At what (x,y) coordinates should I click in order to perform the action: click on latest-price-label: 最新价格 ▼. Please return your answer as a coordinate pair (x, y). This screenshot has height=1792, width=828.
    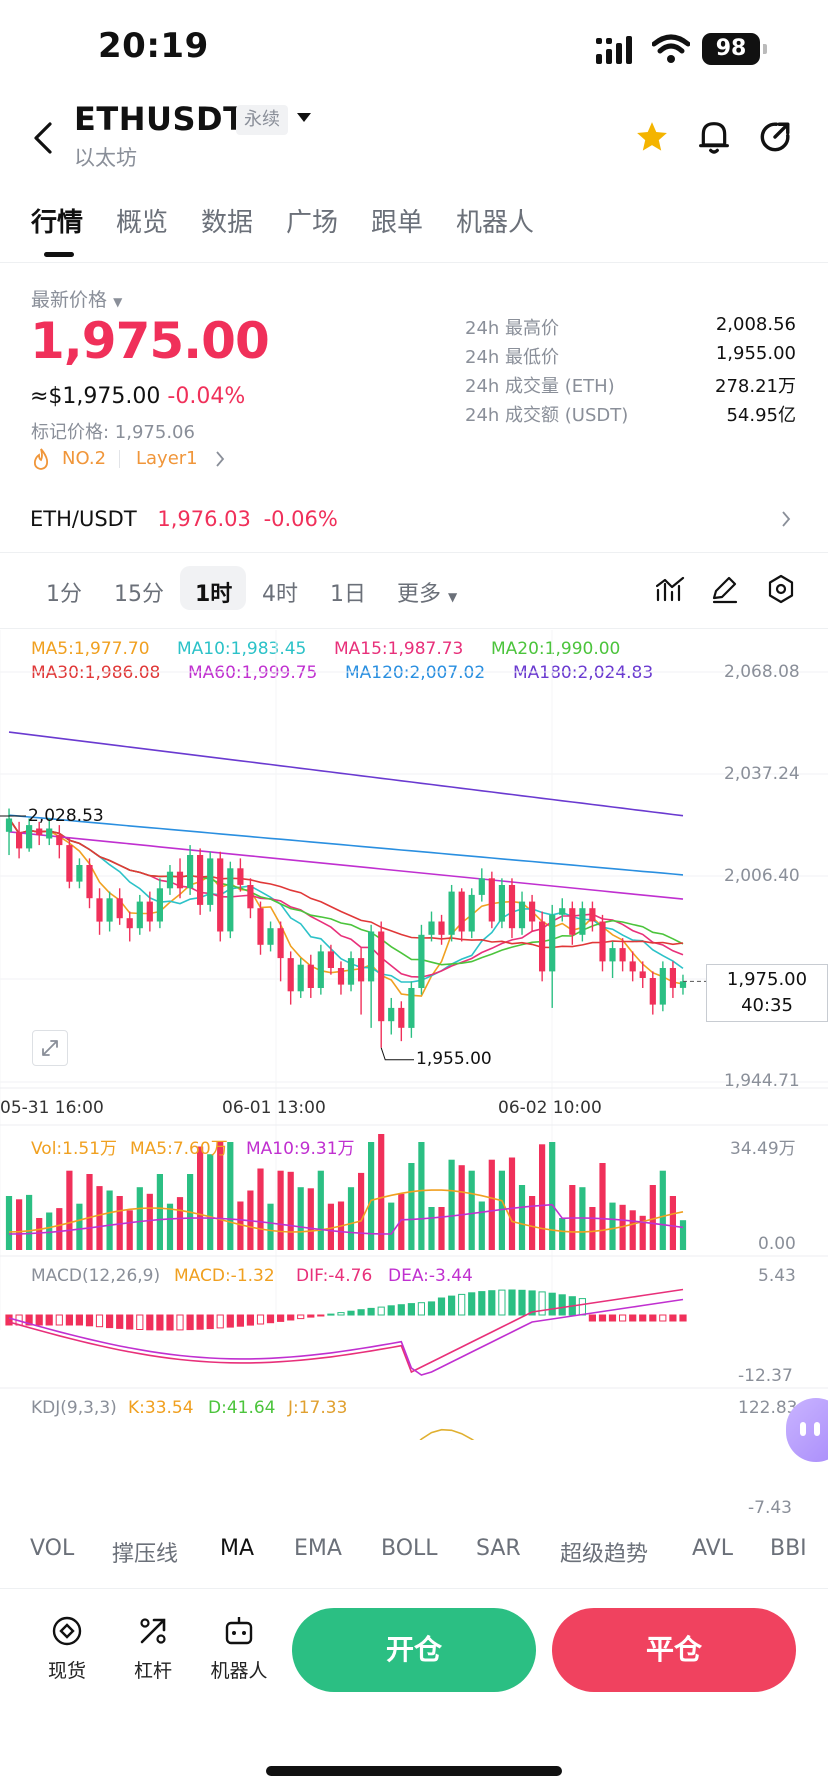
    Looking at the image, I should click on (77, 300).